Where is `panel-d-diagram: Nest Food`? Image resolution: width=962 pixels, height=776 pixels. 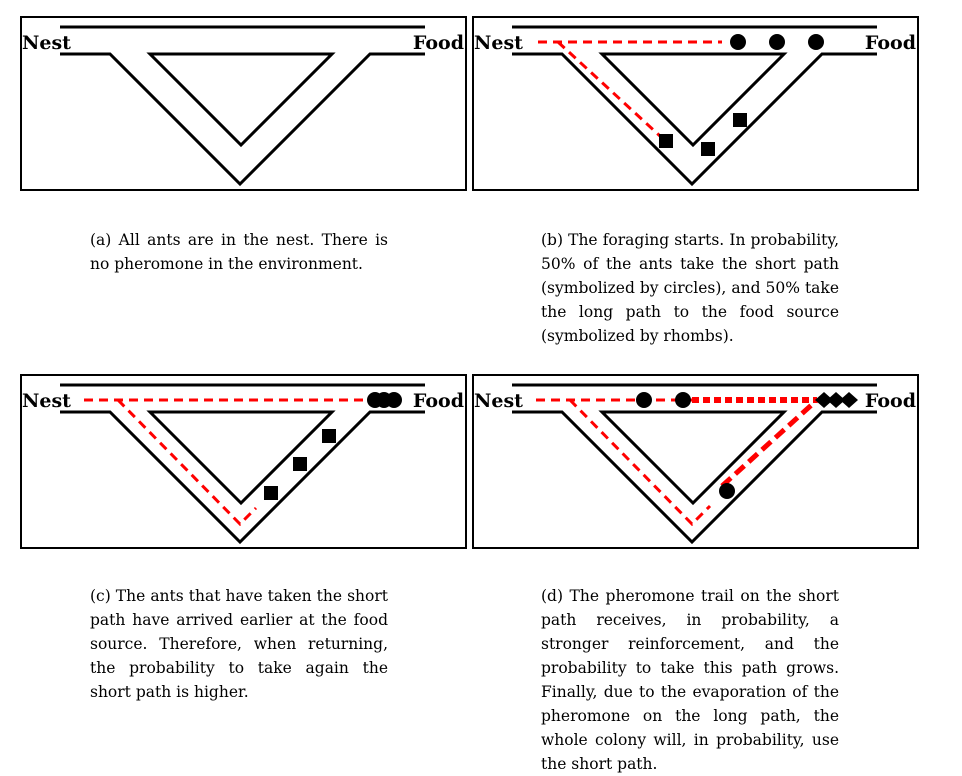 panel-d-diagram: Nest Food is located at coordinates (695, 461).